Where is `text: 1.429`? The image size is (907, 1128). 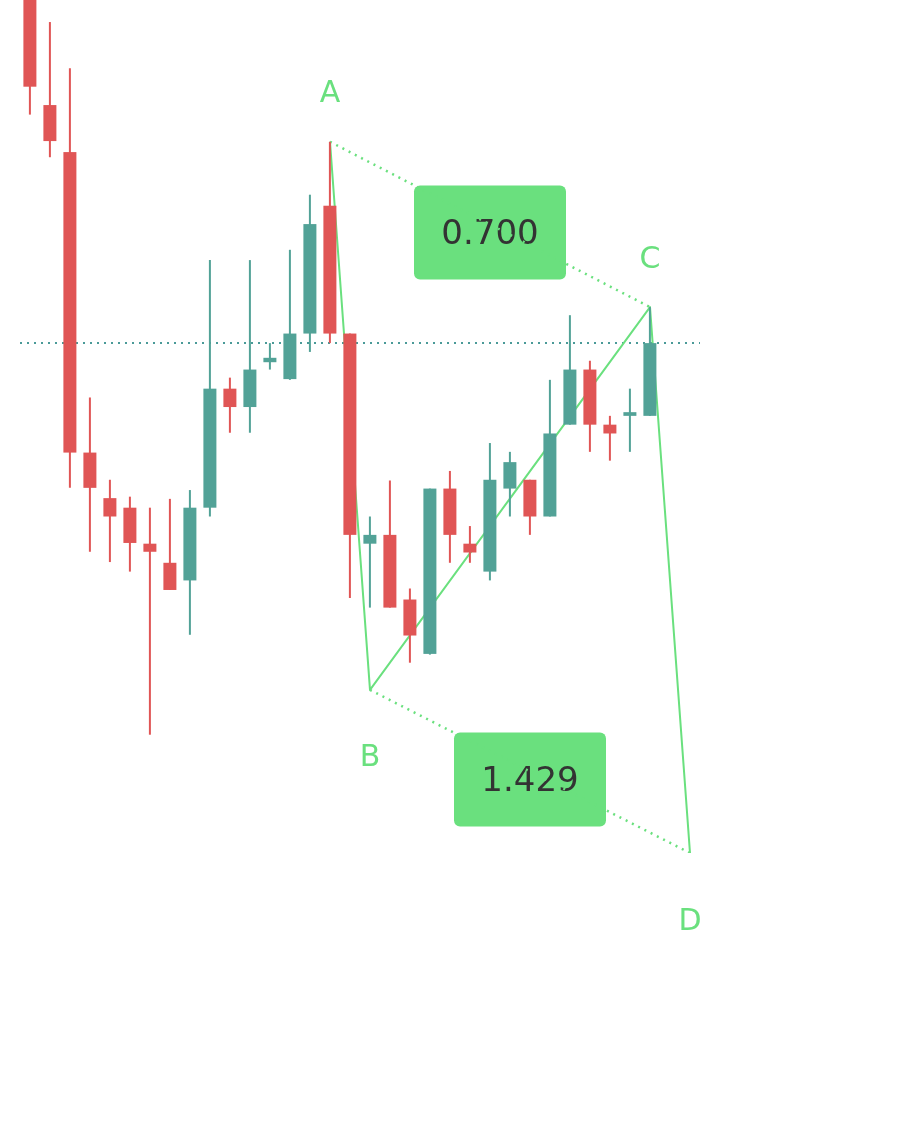
text: 1.429 is located at coordinates (530, 779).